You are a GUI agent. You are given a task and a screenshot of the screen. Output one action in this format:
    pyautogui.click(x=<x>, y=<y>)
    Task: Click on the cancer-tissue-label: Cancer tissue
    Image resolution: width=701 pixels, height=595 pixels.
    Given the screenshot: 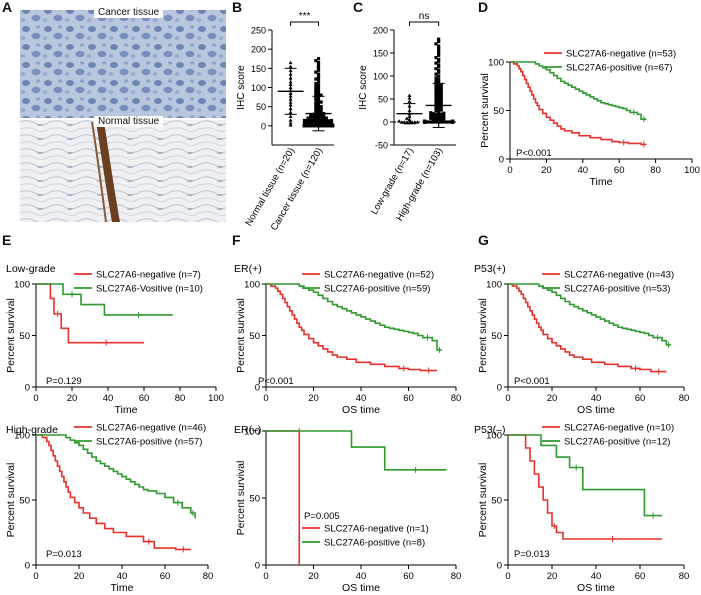 What is the action you would take?
    pyautogui.click(x=129, y=12)
    